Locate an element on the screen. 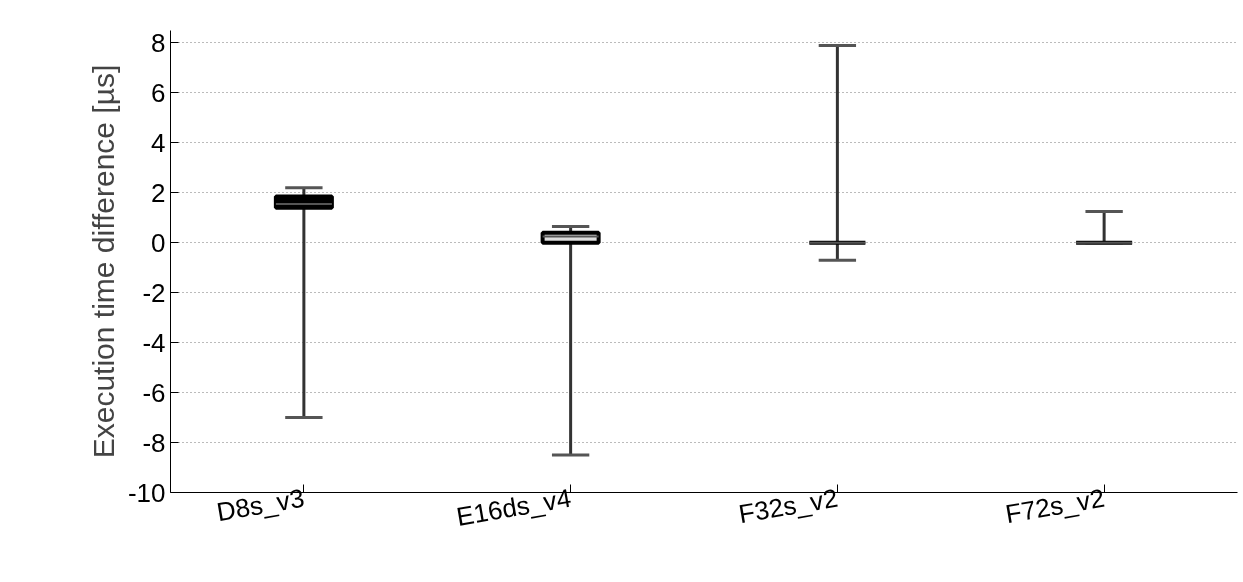 The image size is (1243, 582). y-tick-label: 8 is located at coordinates (158, 42).